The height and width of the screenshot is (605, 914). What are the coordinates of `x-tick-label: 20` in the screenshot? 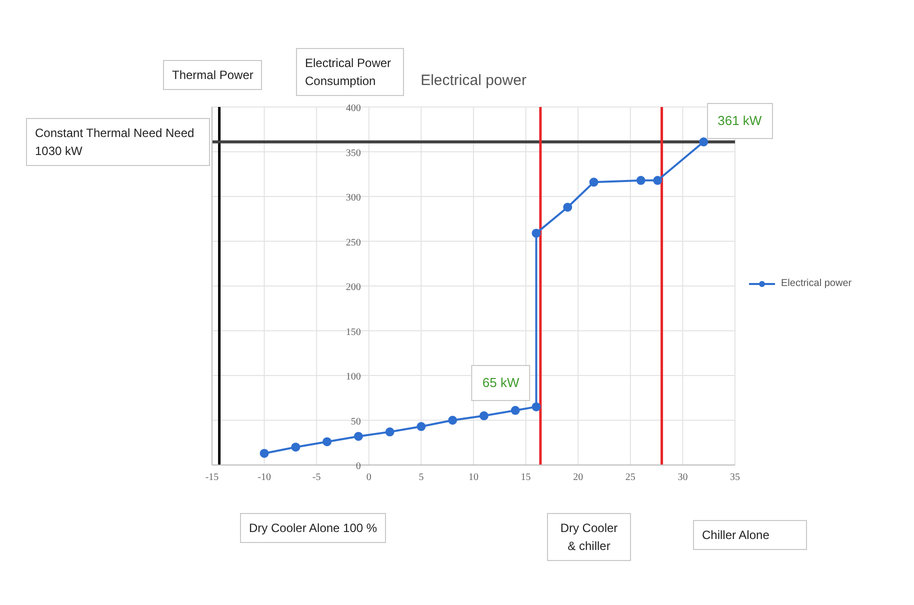 It's located at (578, 478).